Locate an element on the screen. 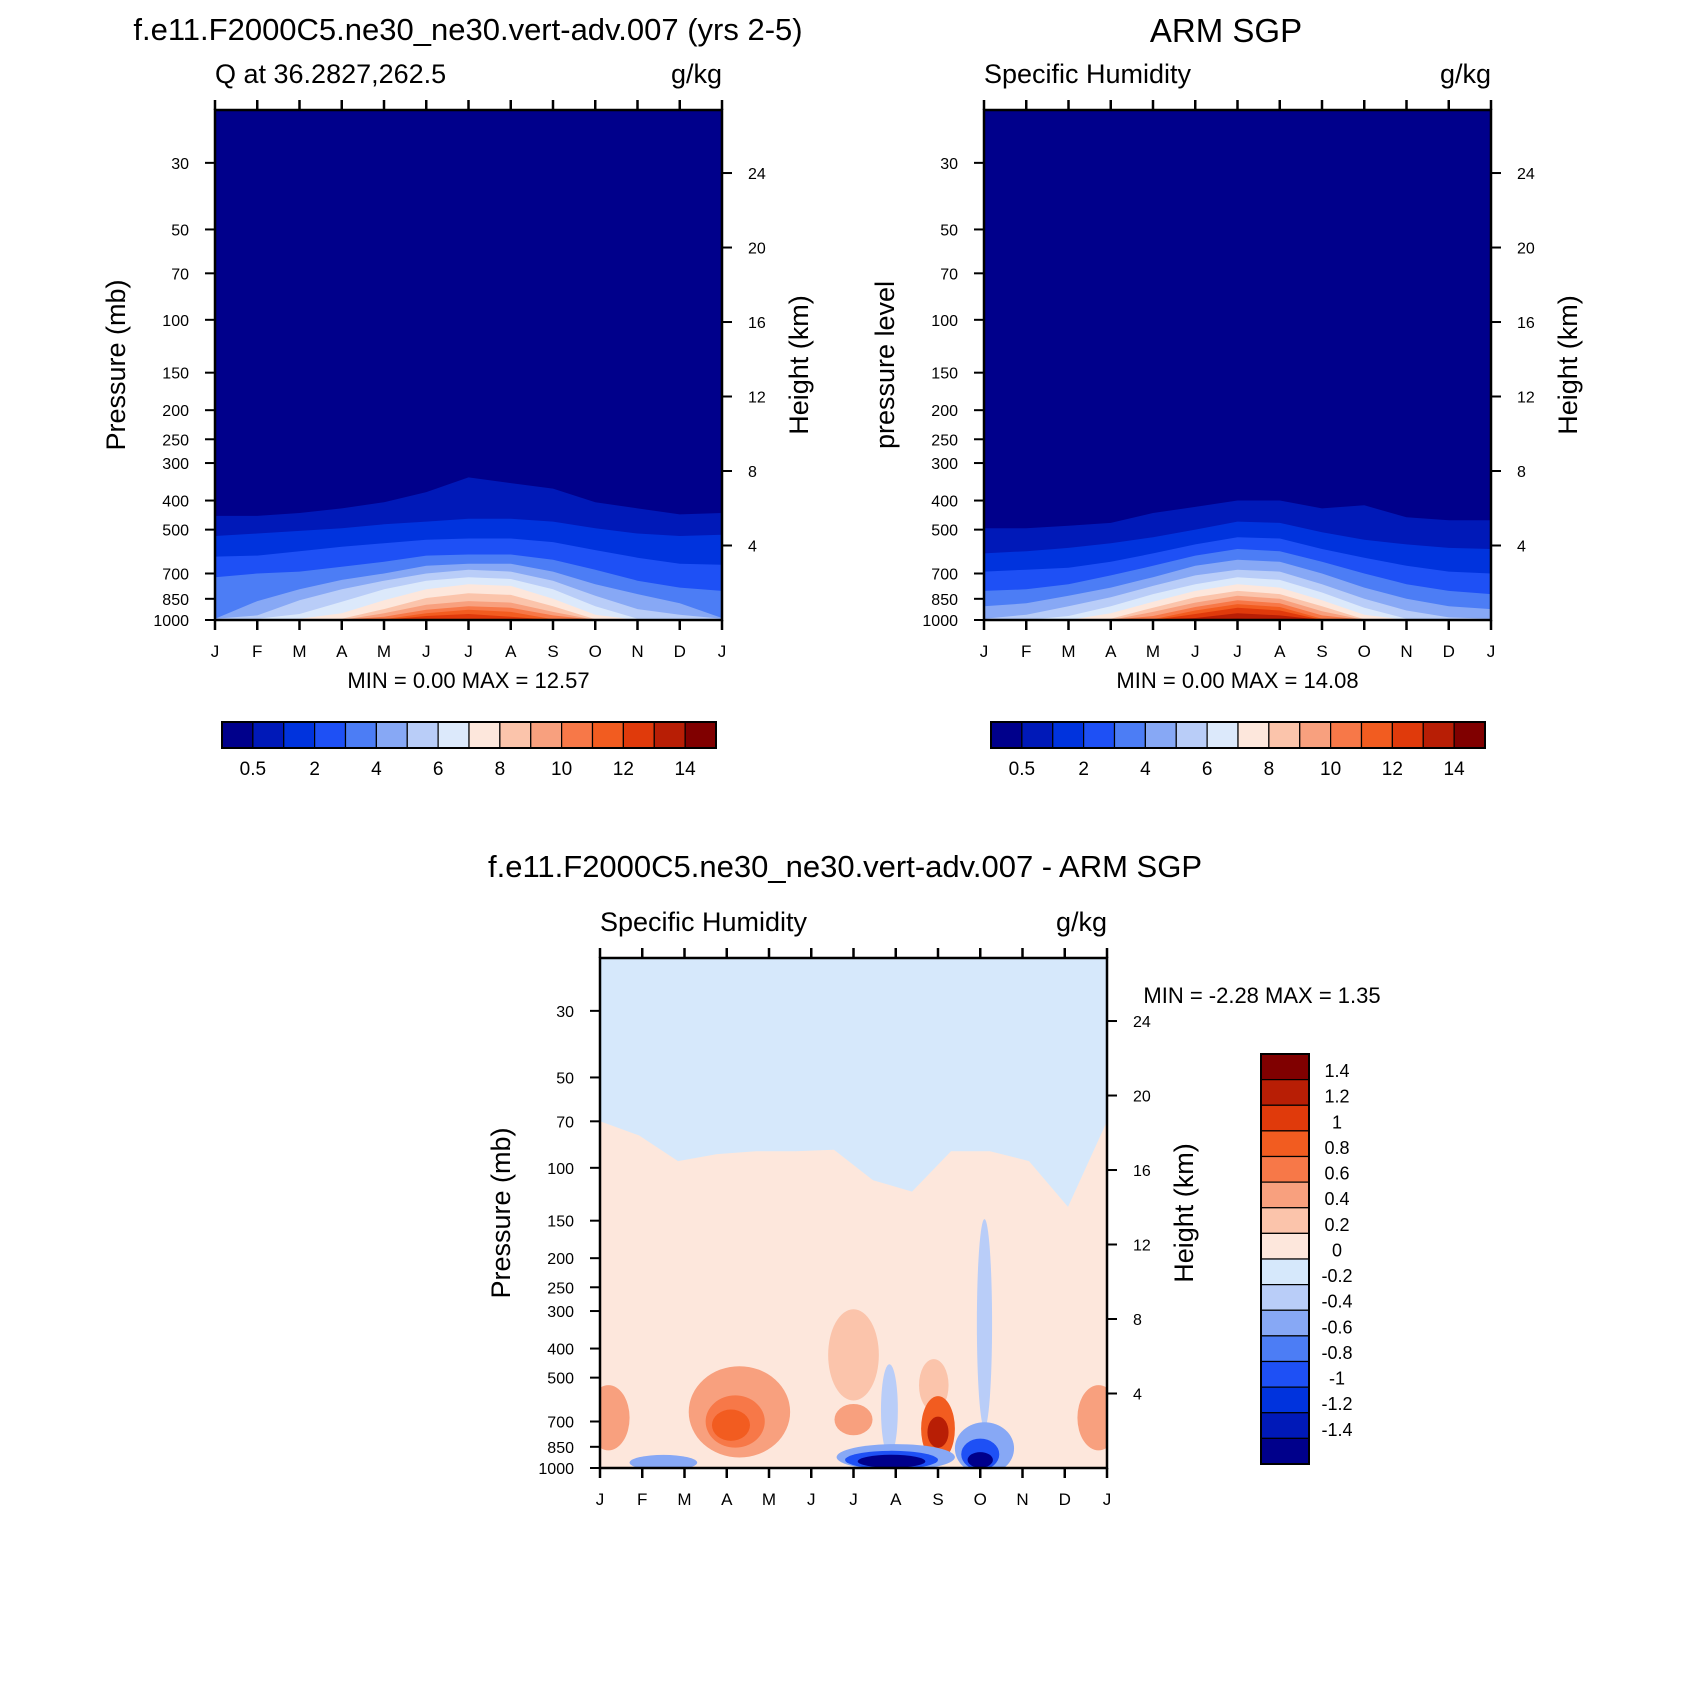 The width and height of the screenshot is (1681, 1681). y-axis-label: pressure level is located at coordinates (885, 365).